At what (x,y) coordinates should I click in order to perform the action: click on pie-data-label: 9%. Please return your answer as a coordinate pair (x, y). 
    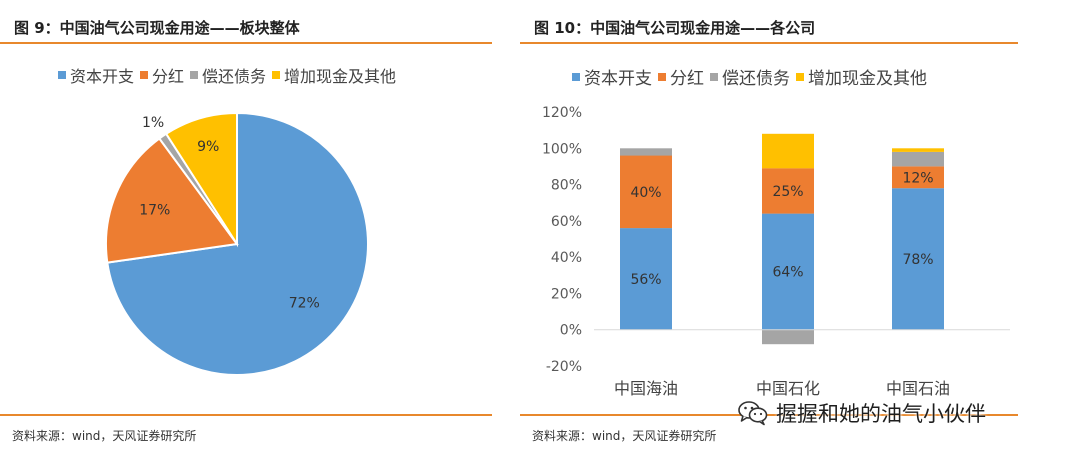
    Looking at the image, I should click on (208, 147).